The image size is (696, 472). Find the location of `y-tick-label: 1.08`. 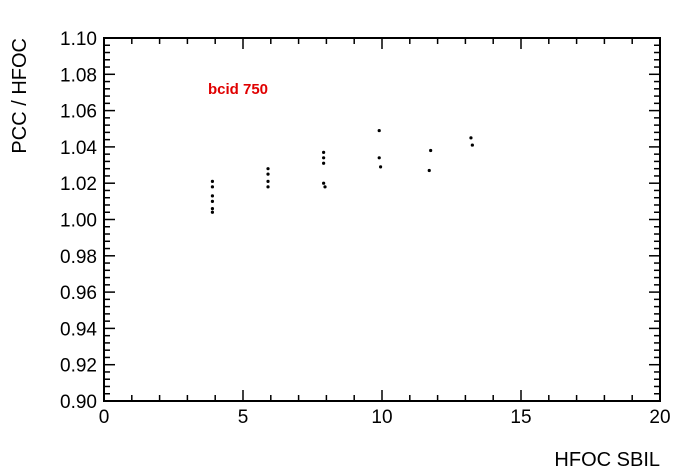

y-tick-label: 1.08 is located at coordinates (78, 75).